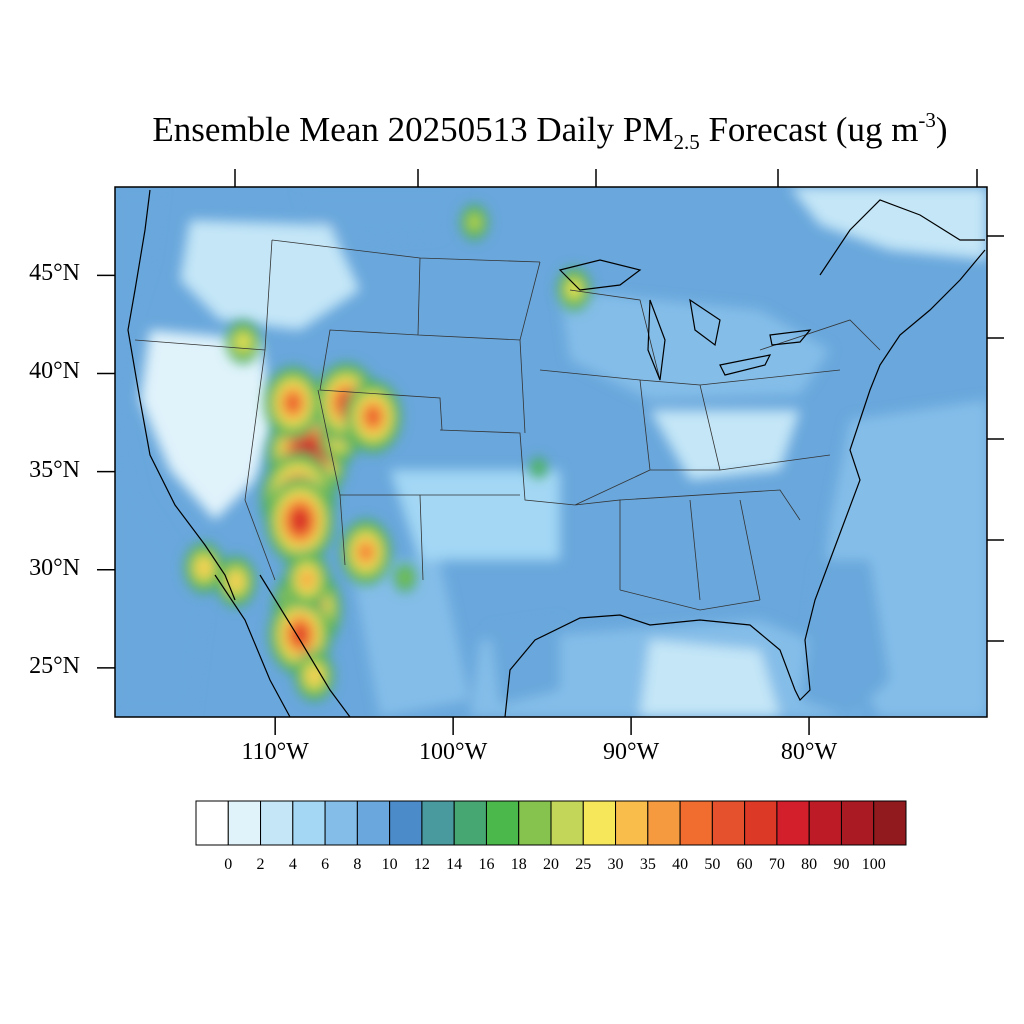 The width and height of the screenshot is (1024, 1024). I want to click on colorbar-label: 40, so click(680, 864).